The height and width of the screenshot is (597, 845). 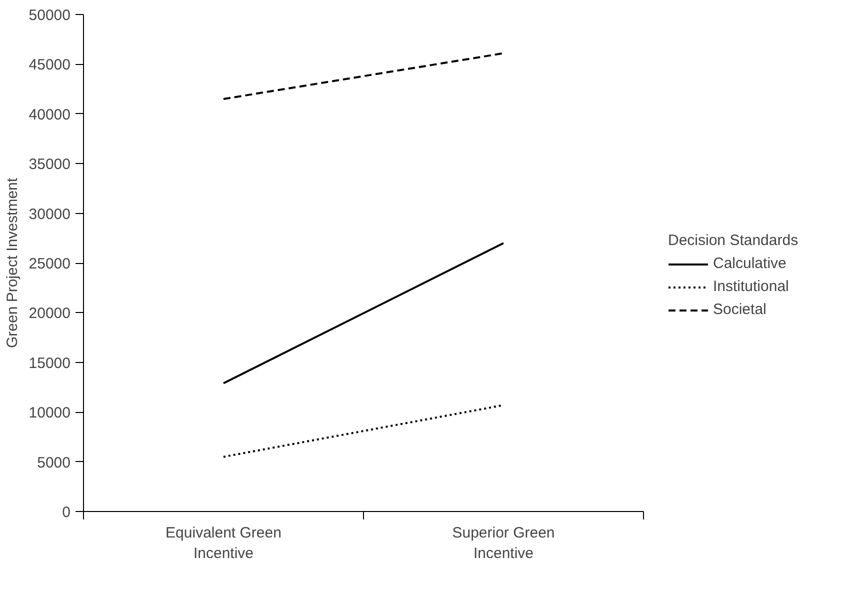 What do you see at coordinates (54, 463) in the screenshot?
I see `y-tick-label: 5000` at bounding box center [54, 463].